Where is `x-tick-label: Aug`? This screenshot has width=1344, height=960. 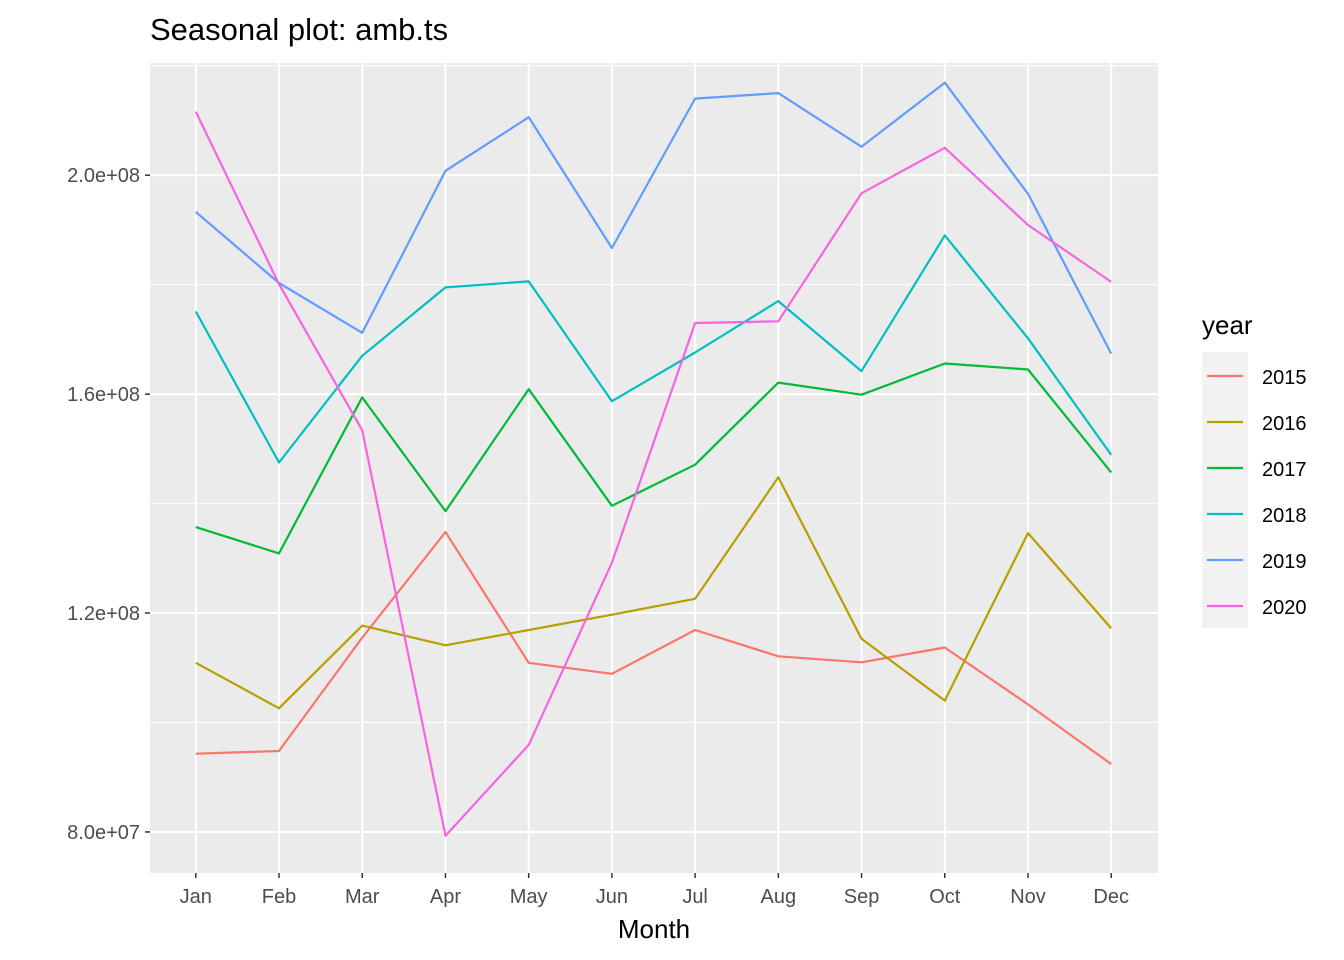 x-tick-label: Aug is located at coordinates (779, 897).